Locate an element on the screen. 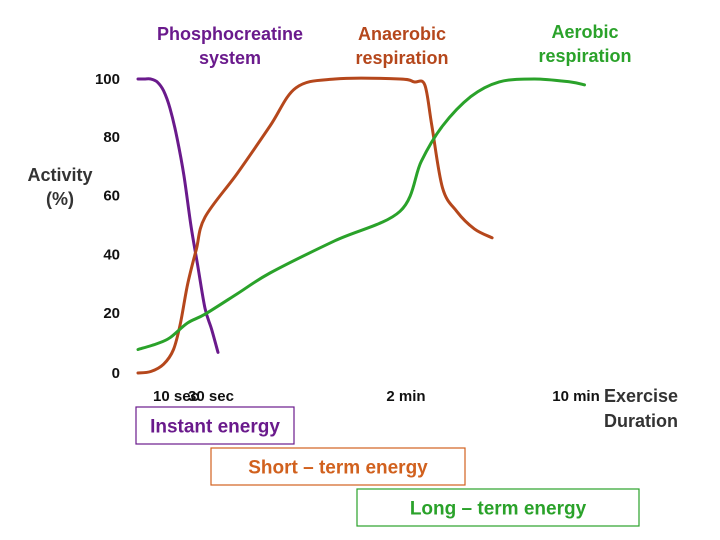 The image size is (720, 540). y-tick-label: 20 is located at coordinates (111, 313).